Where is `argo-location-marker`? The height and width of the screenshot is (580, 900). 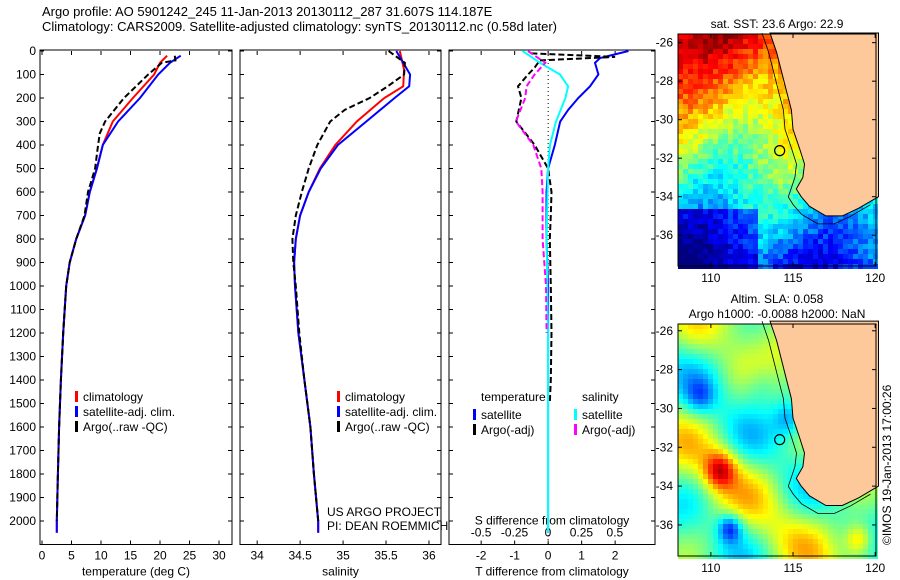
argo-location-marker is located at coordinates (780, 440).